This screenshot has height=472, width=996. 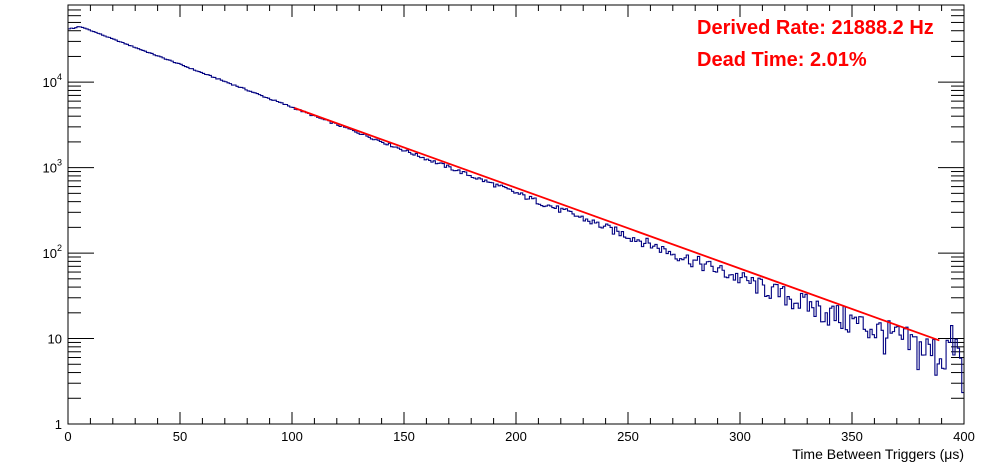 What do you see at coordinates (52, 252) in the screenshot?
I see `y-tick-label: 10²` at bounding box center [52, 252].